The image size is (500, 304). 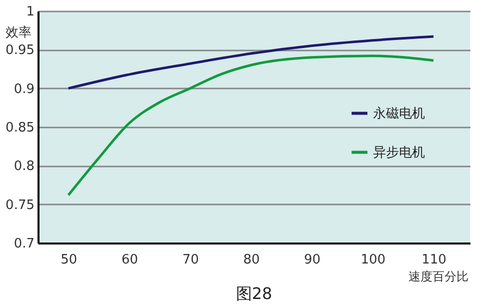 What do you see at coordinates (24, 244) in the screenshot?
I see `y-tick-label: 0.7` at bounding box center [24, 244].